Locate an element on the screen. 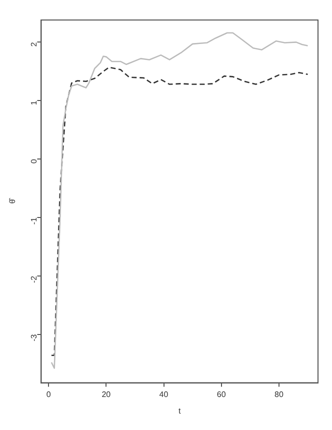 The height and width of the screenshot is (430, 332). y-tick-label: -3 is located at coordinates (33, 338).